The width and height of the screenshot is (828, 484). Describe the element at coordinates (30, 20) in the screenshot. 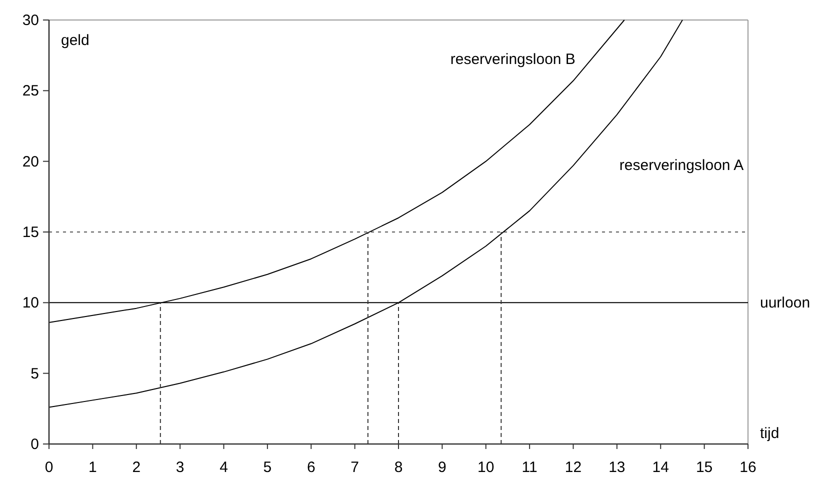

I see `y-tick-label: 30` at that location.